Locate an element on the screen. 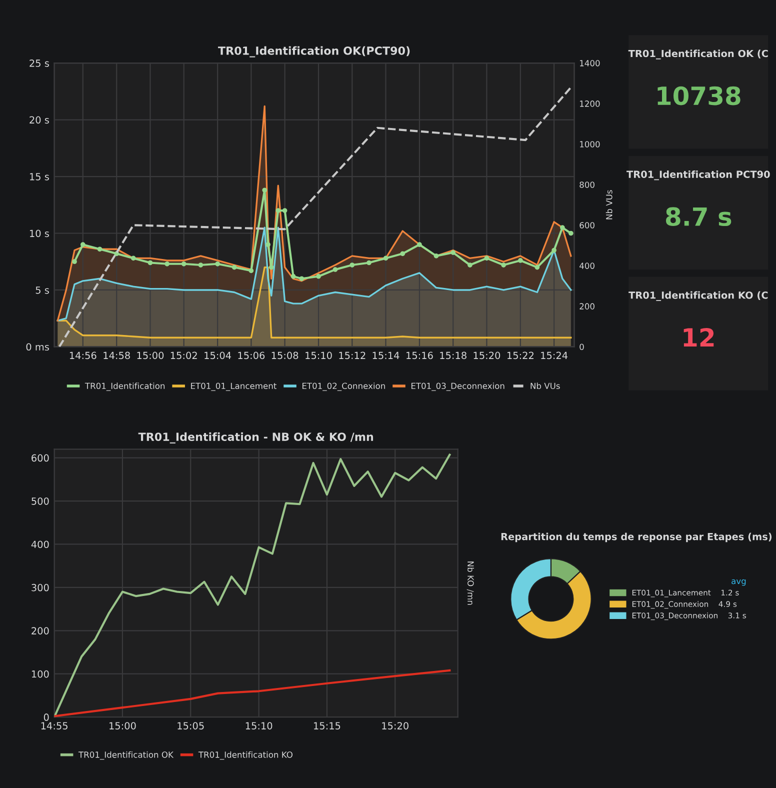 The height and width of the screenshot is (788, 776). line-series is located at coordinates (252, 693).